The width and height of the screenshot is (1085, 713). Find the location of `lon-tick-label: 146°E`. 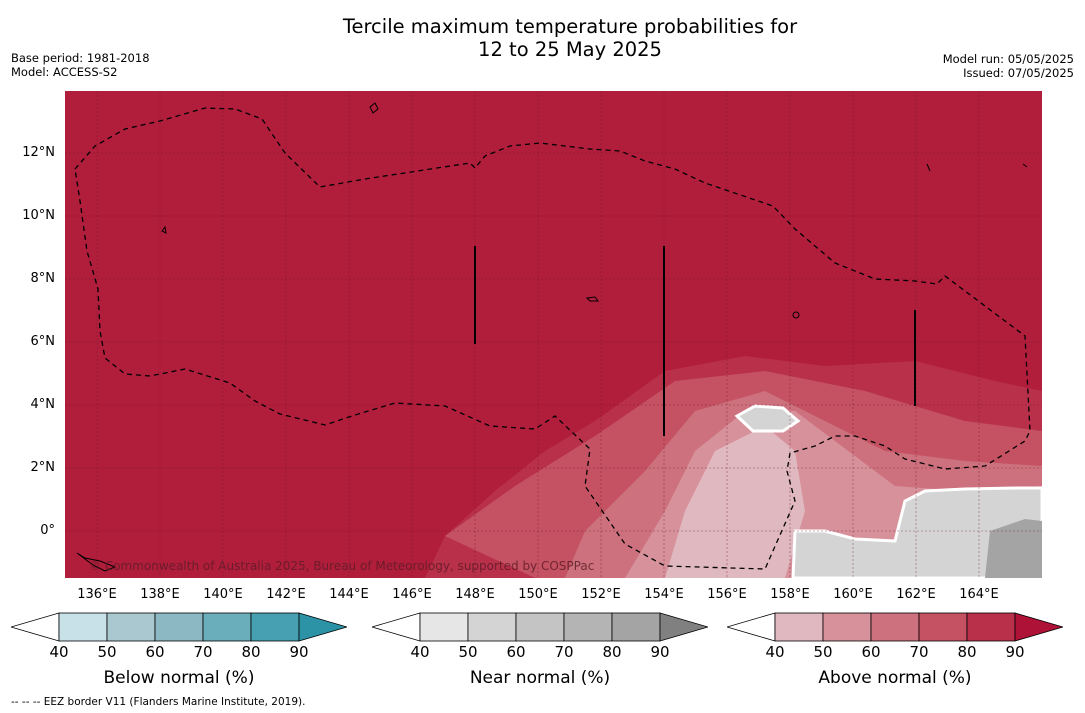

lon-tick-label: 146°E is located at coordinates (412, 594).